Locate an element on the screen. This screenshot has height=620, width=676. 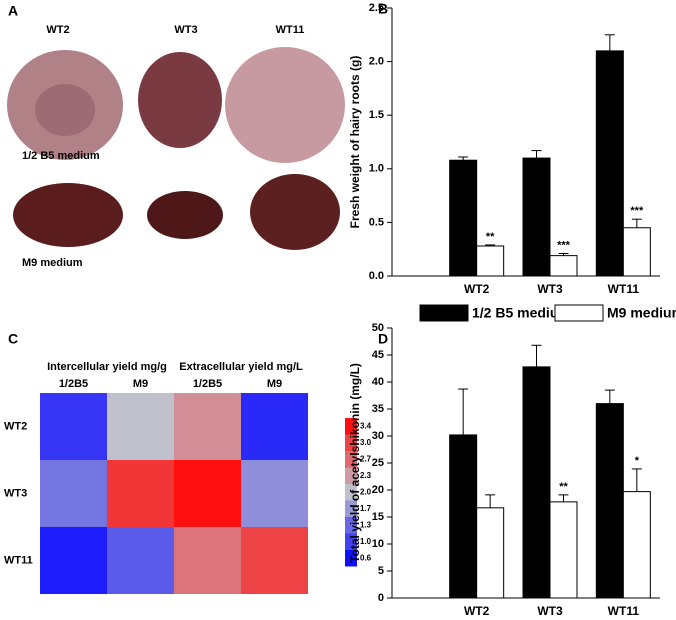
y-tick-label: 1.5 is located at coordinates (376, 115).